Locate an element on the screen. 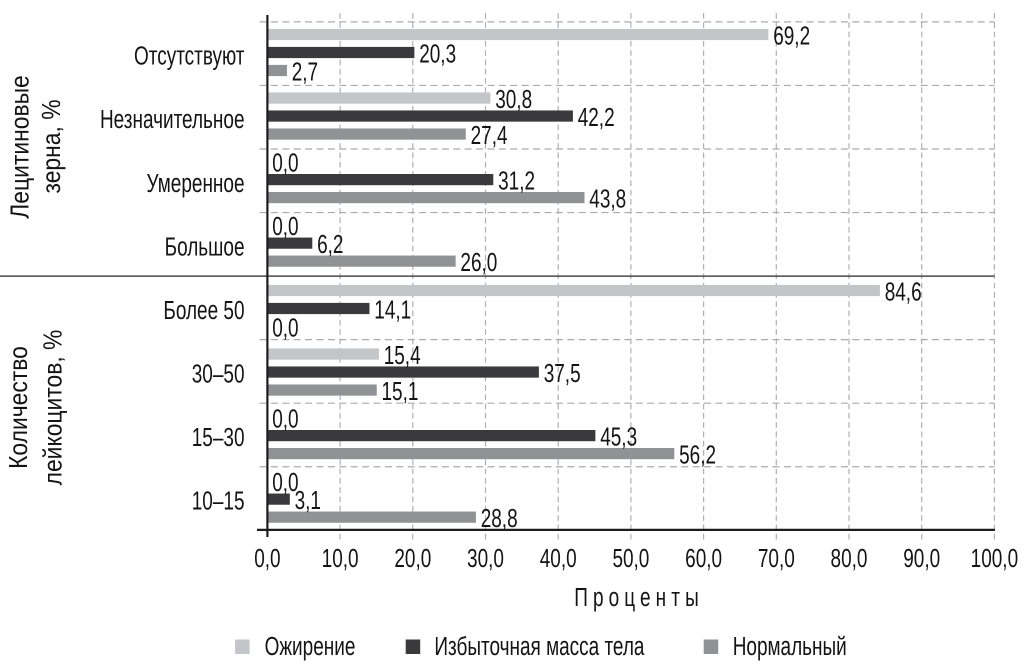 The height and width of the screenshot is (667, 1024). svg-text: лейкоцитов, % is located at coordinates (53, 408).